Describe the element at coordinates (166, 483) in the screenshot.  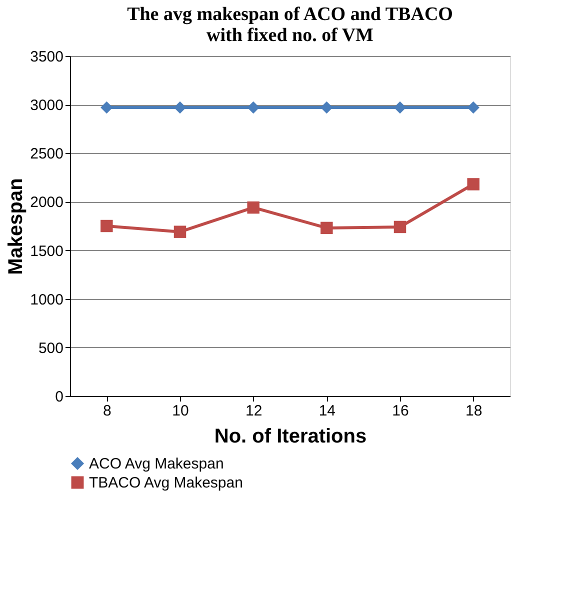
I see `legend-label: TBACO Avg Makespan` at that location.